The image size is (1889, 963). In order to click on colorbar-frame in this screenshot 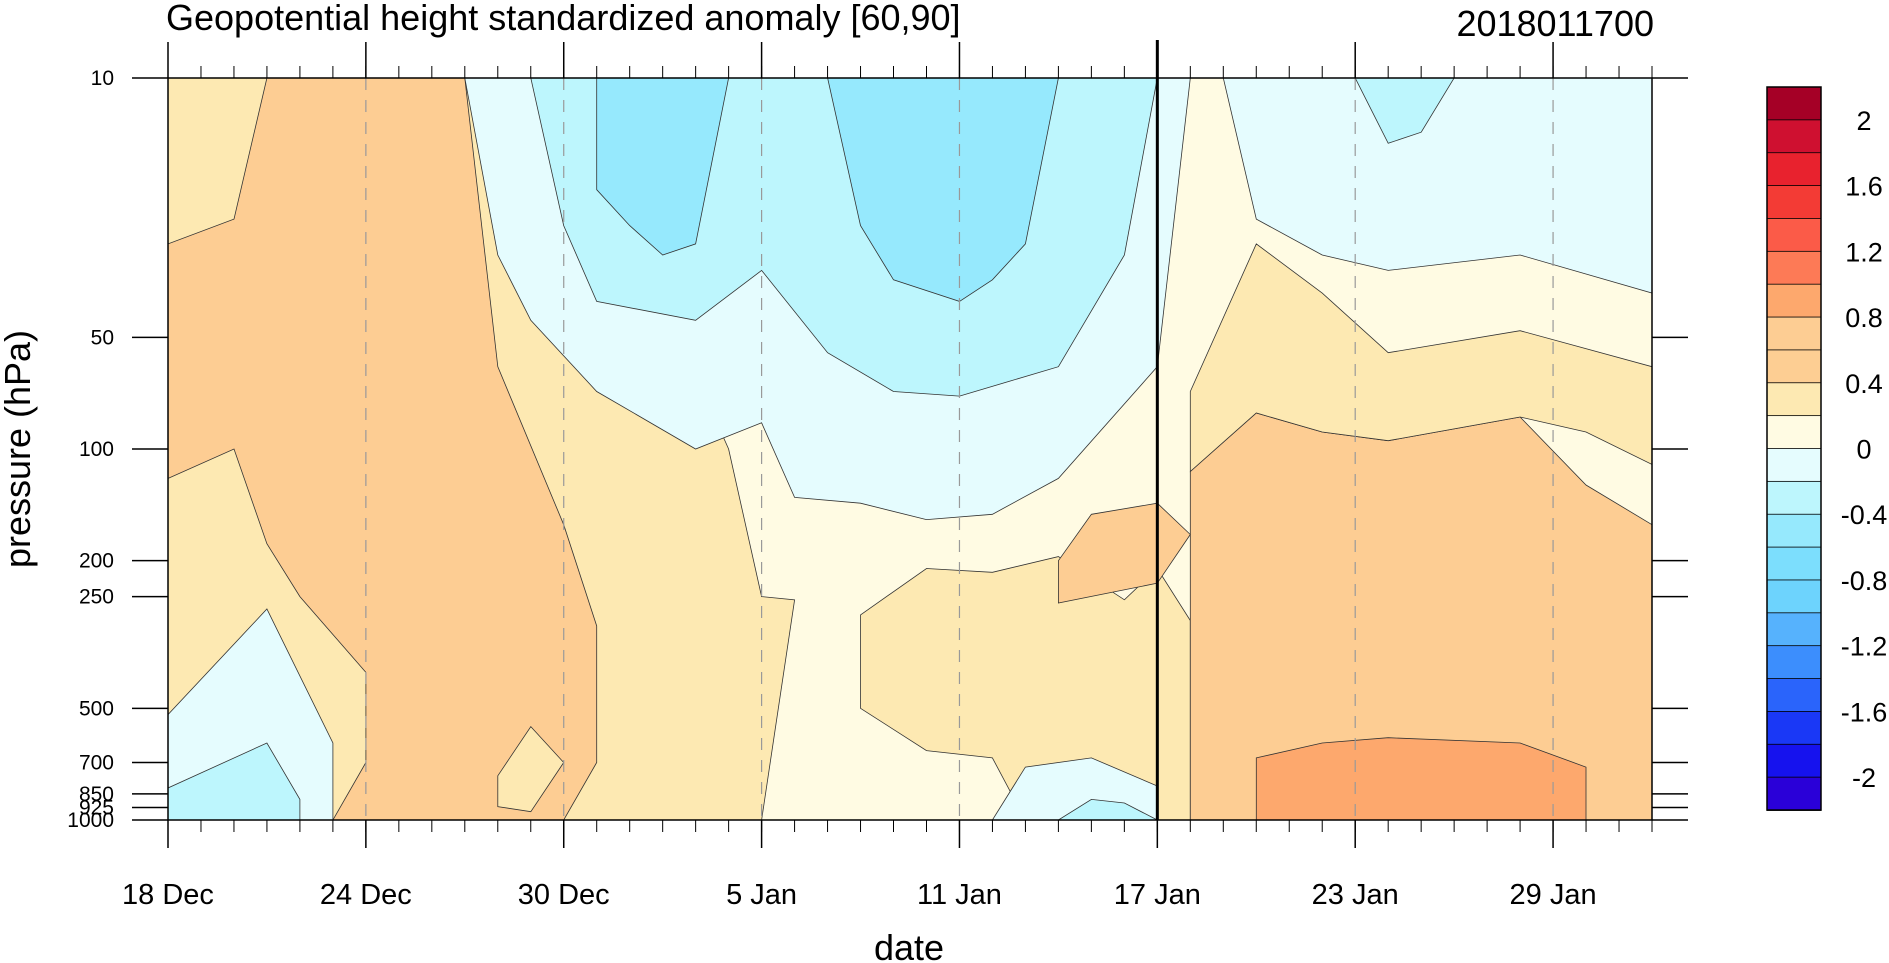, I will do `click(1794, 448)`.